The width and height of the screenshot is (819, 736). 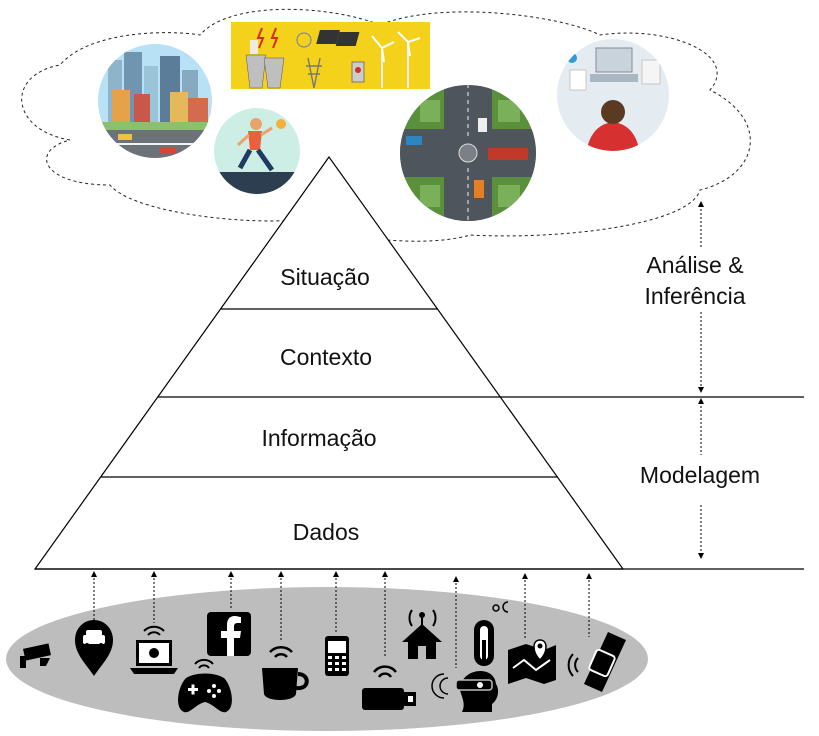 I want to click on gamepad-icon, so click(x=205, y=685).